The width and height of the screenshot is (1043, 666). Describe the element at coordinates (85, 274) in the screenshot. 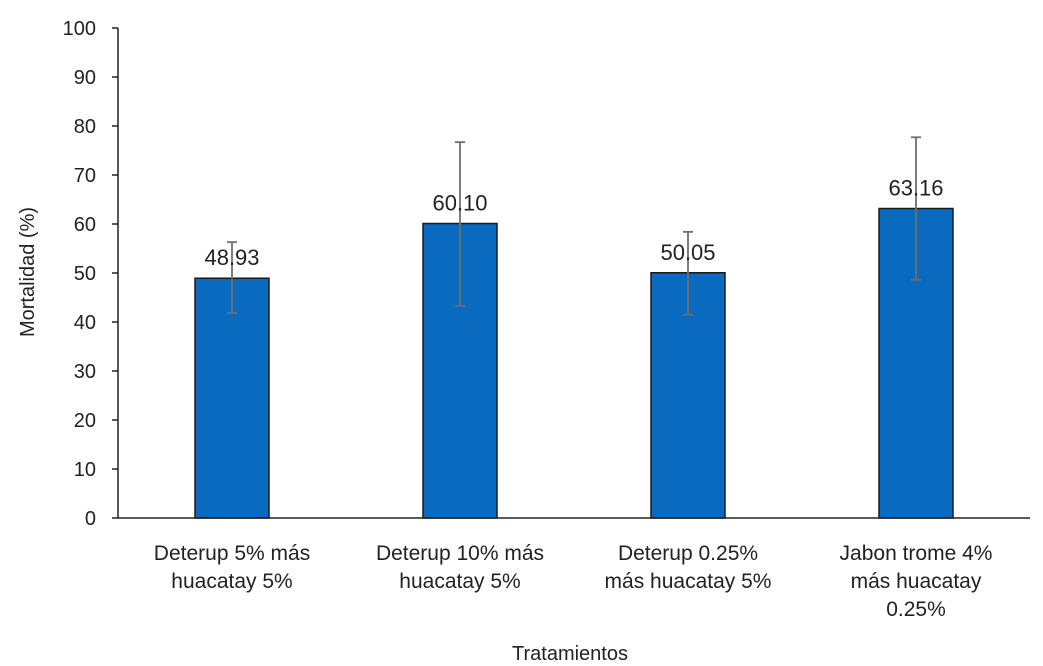

I see `y-tick-label: 50` at that location.